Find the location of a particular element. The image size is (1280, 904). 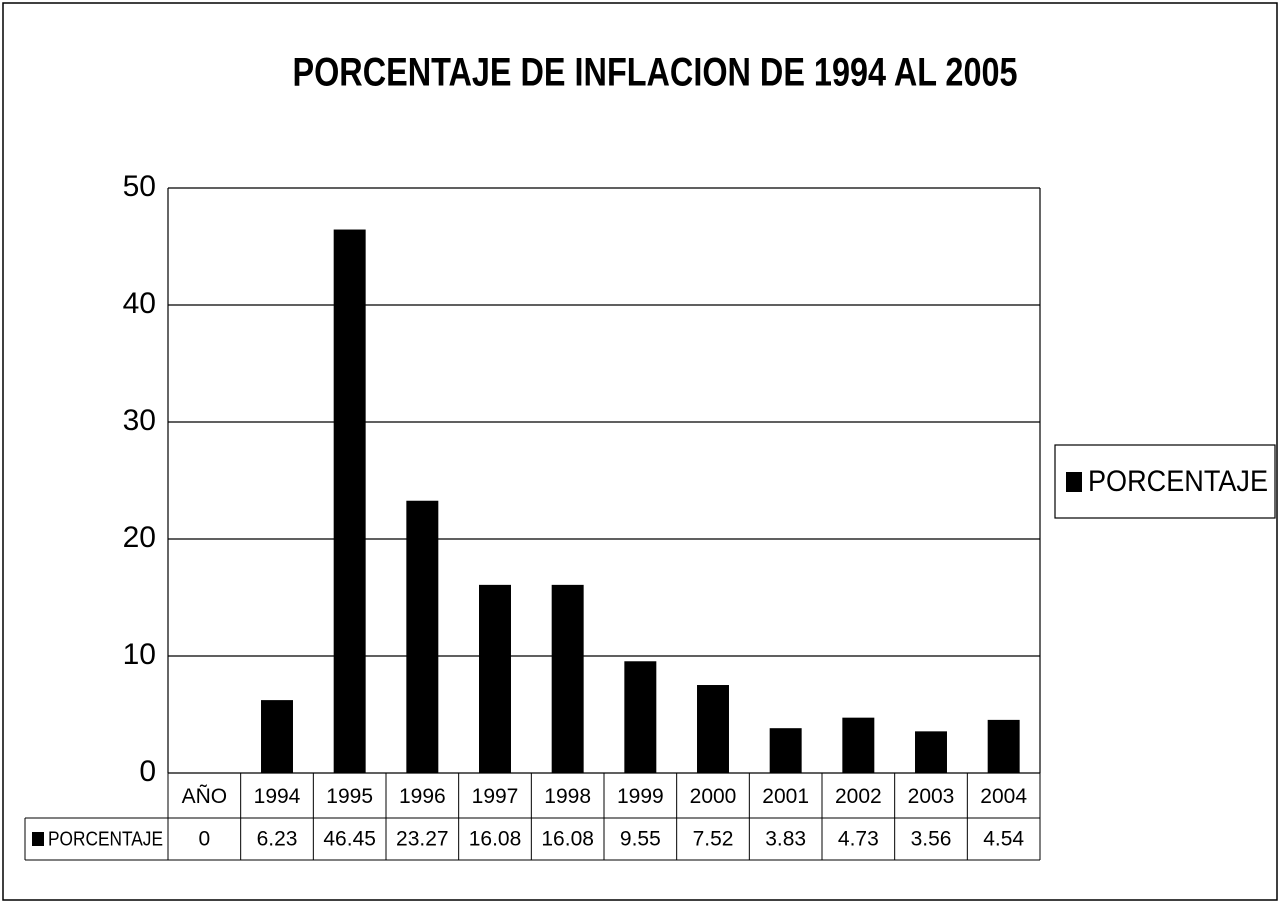

y-tick-label: 0 is located at coordinates (147, 771).